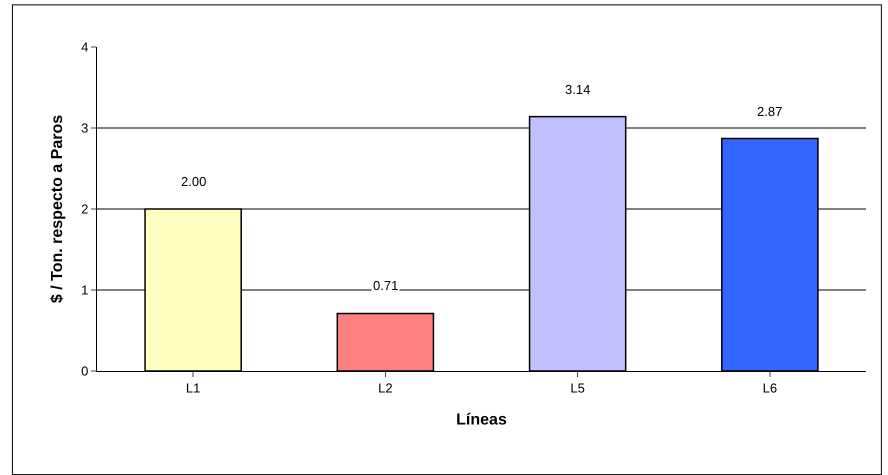 The width and height of the screenshot is (888, 475). I want to click on x-tick-label: L6, so click(770, 388).